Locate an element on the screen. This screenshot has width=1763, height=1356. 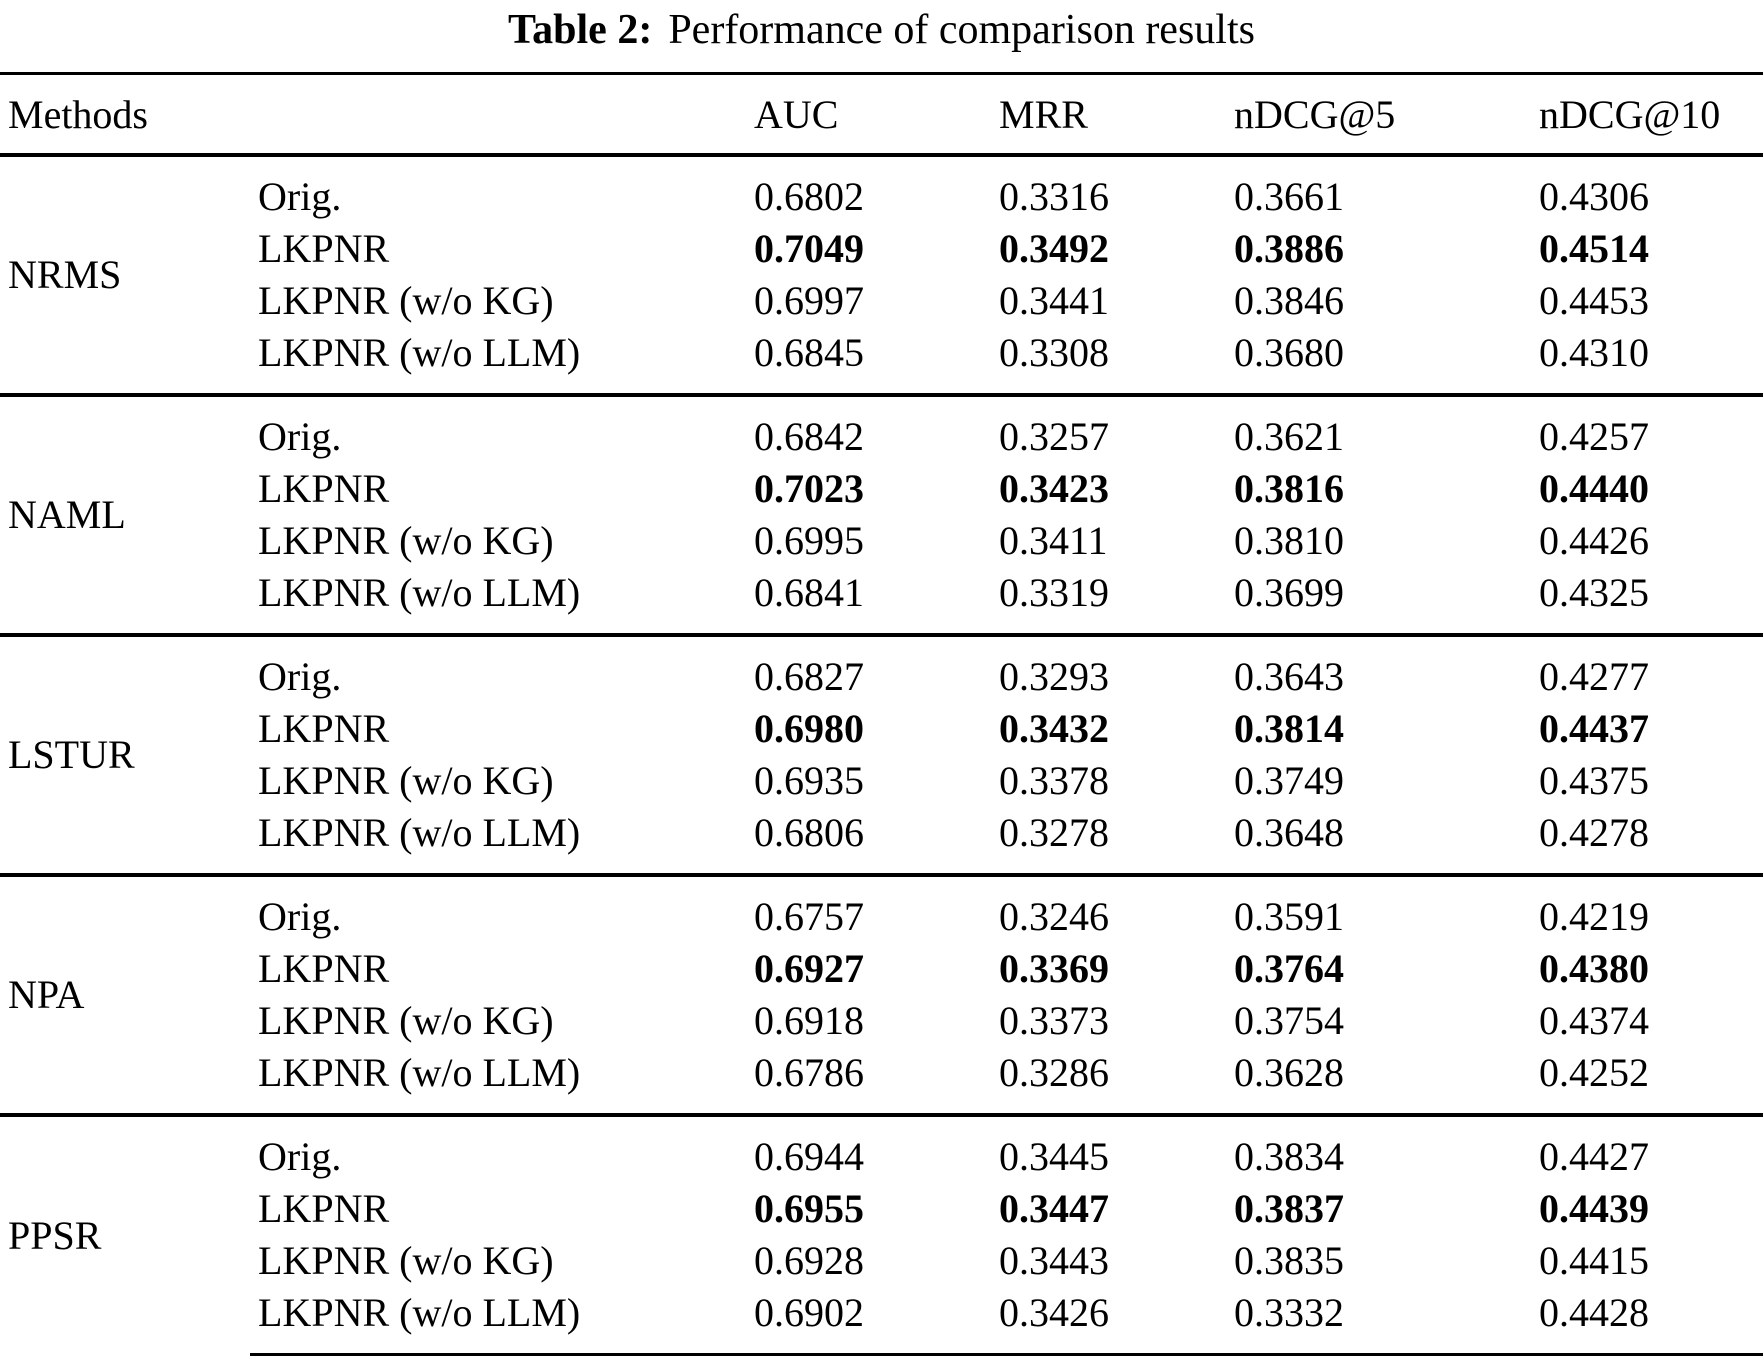
metric-value: 0.6918 is located at coordinates (809, 1020).